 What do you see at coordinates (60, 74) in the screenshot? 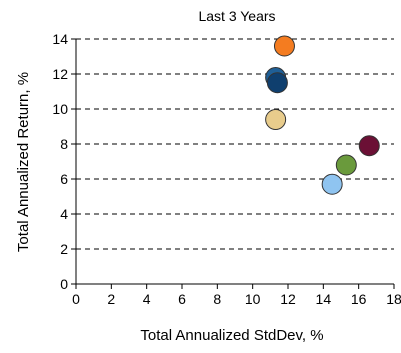
I see `y-tick-label-12: 12` at bounding box center [60, 74].